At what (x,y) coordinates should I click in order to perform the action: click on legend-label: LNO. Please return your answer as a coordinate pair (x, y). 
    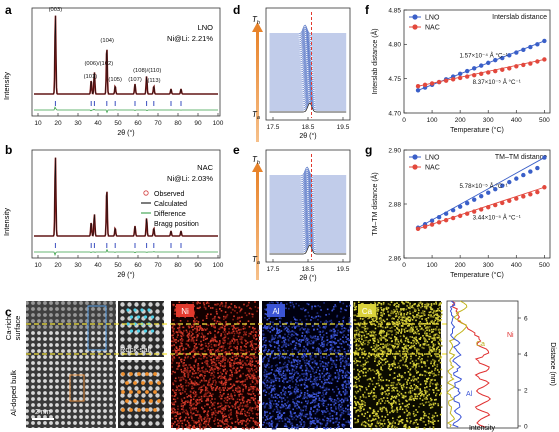
    Looking at the image, I should click on (432, 158).